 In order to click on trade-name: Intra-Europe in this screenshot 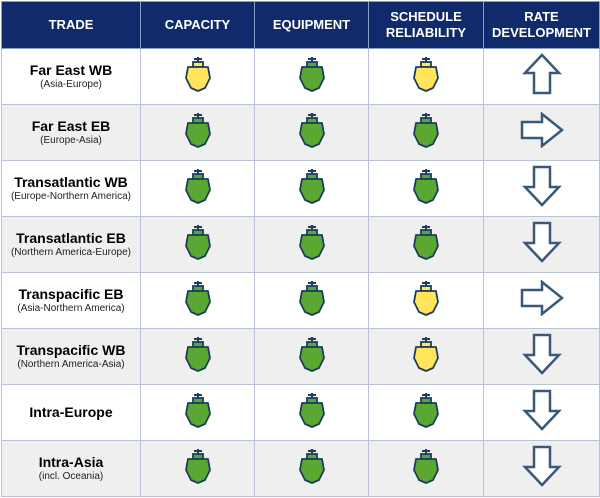, I will do `click(71, 412)`.